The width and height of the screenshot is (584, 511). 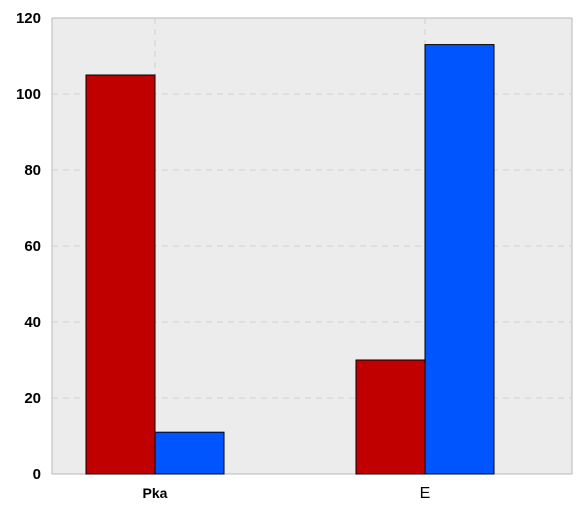 What do you see at coordinates (32, 170) in the screenshot?
I see `y-tick-label: 80` at bounding box center [32, 170].